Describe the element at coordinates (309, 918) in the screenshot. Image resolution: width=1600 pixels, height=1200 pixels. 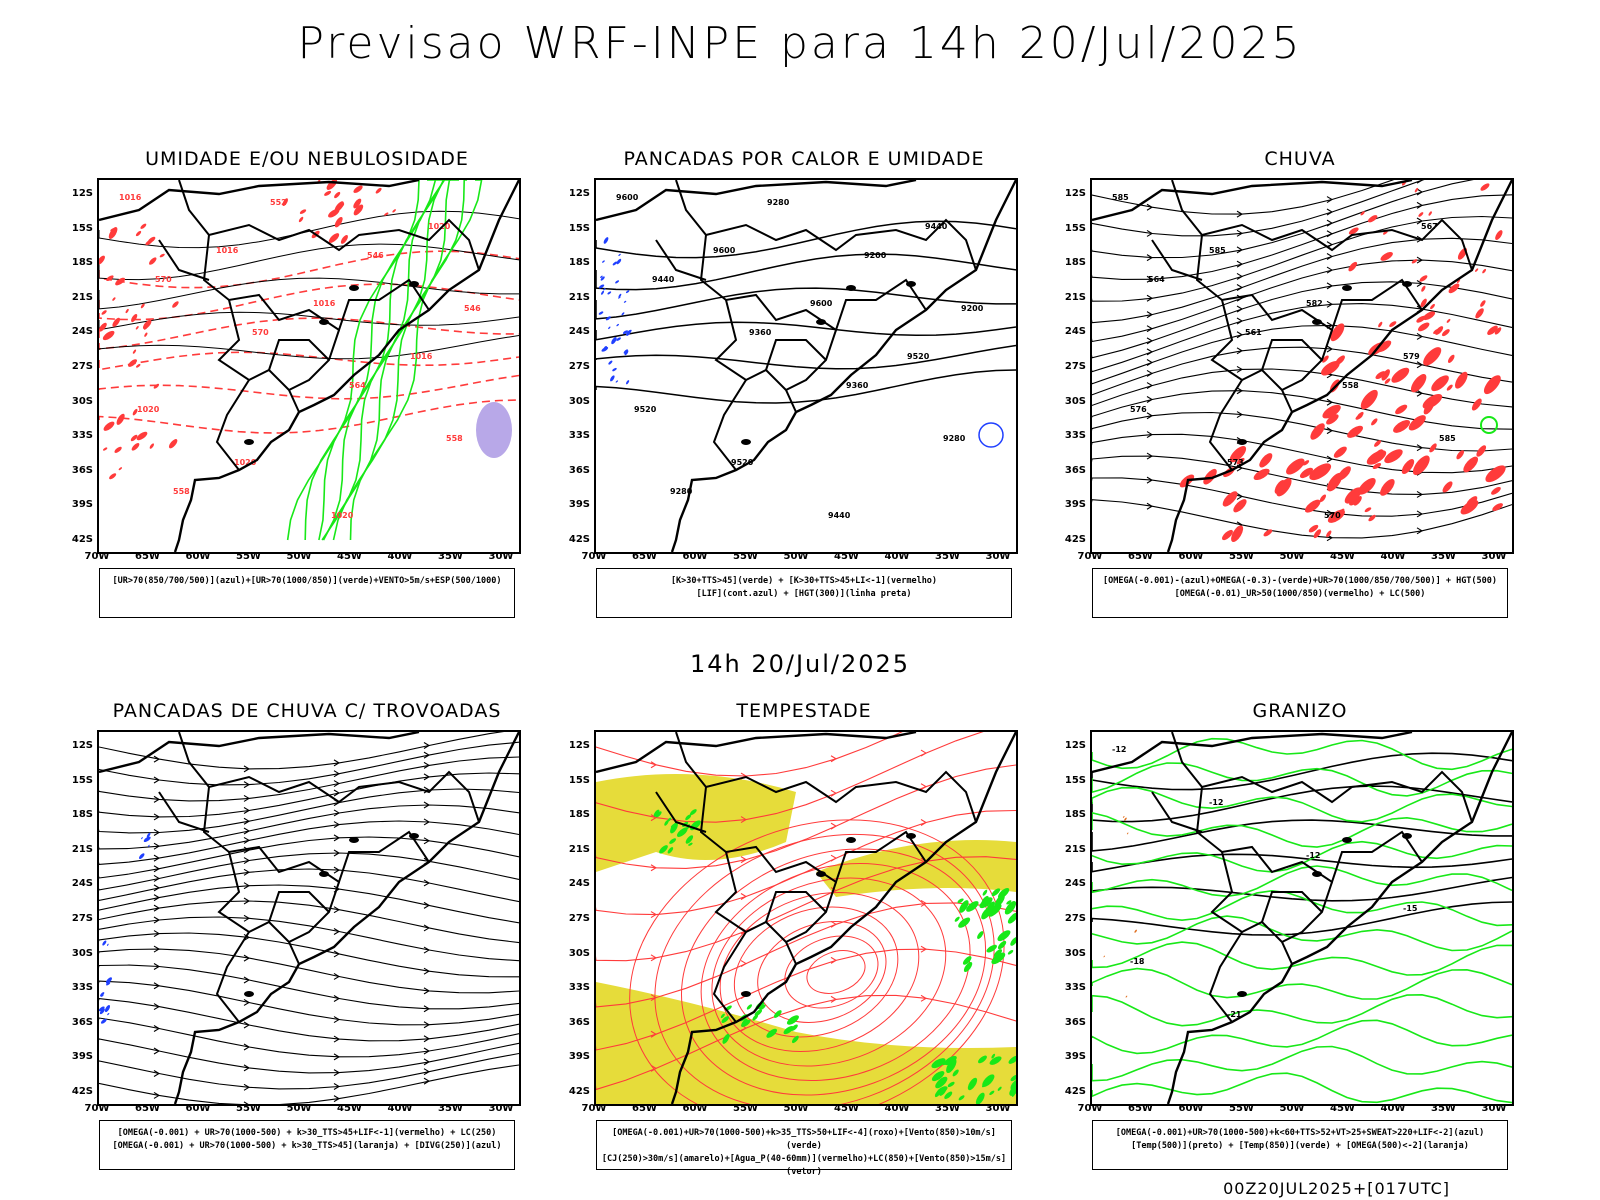
I see `forecast-map` at that location.